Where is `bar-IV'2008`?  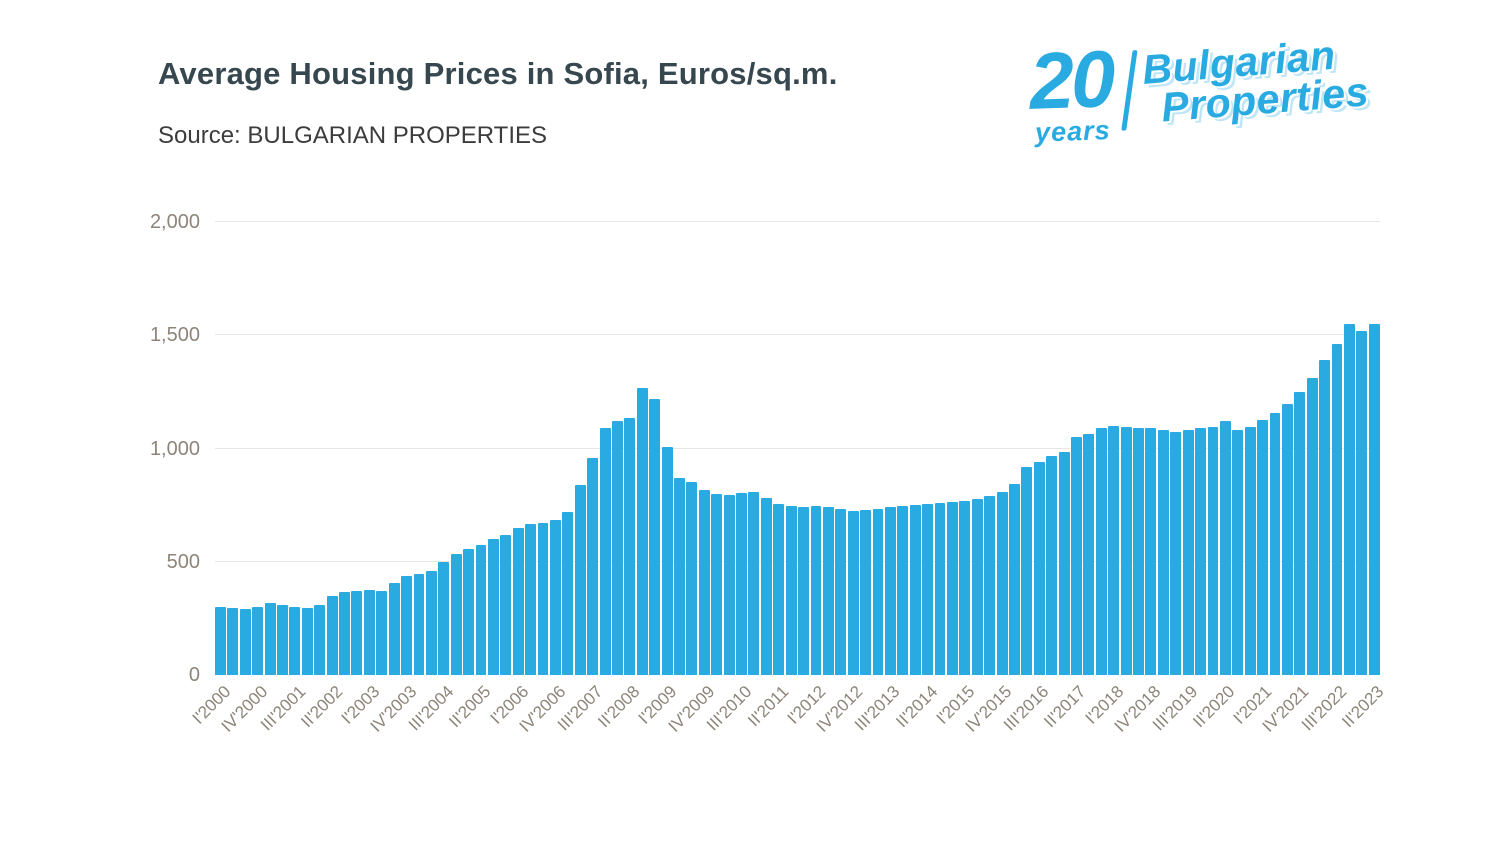 bar-IV'2008 is located at coordinates (655, 536).